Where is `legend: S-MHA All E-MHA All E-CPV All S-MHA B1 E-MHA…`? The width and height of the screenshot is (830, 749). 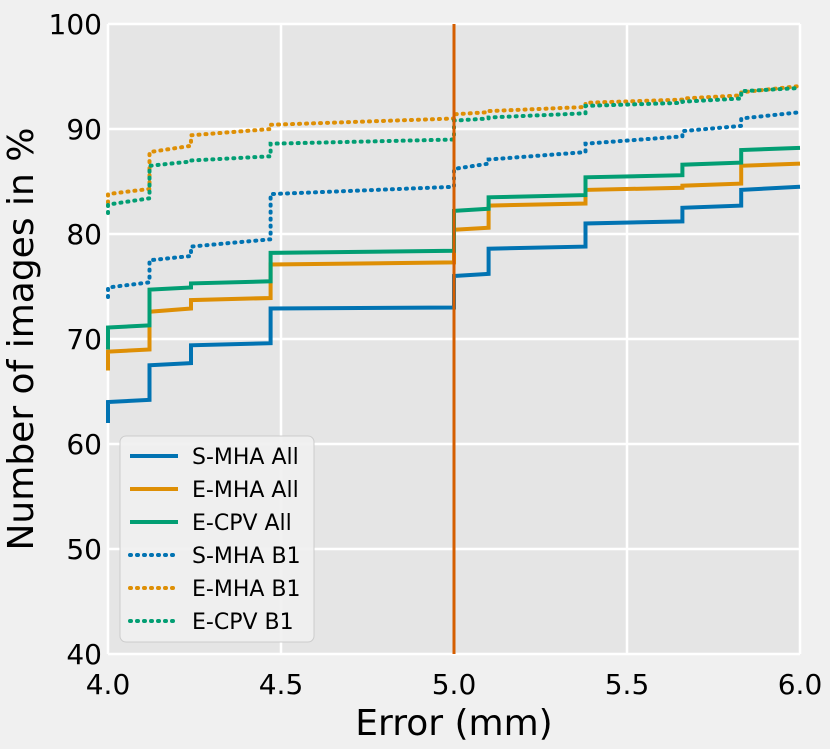 legend: S-MHA All E-MHA All E-CPV All S-MHA B1 E-MHA… is located at coordinates (217, 539).